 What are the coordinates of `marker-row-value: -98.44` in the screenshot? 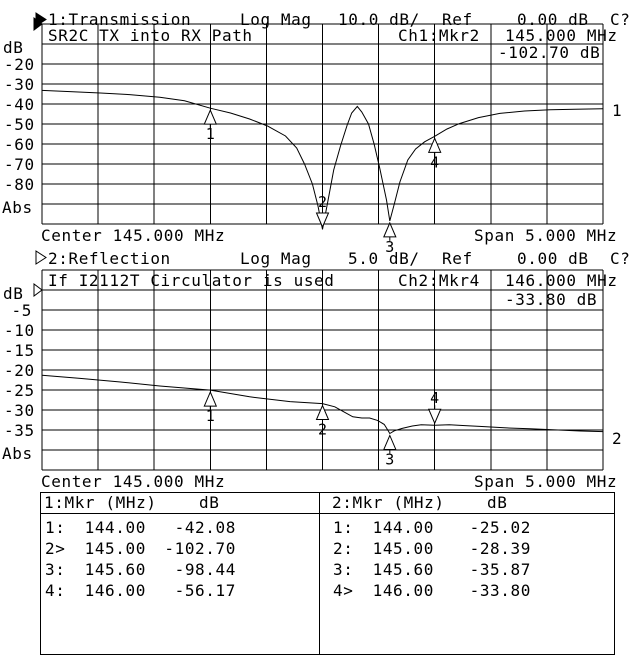 It's located at (205, 569).